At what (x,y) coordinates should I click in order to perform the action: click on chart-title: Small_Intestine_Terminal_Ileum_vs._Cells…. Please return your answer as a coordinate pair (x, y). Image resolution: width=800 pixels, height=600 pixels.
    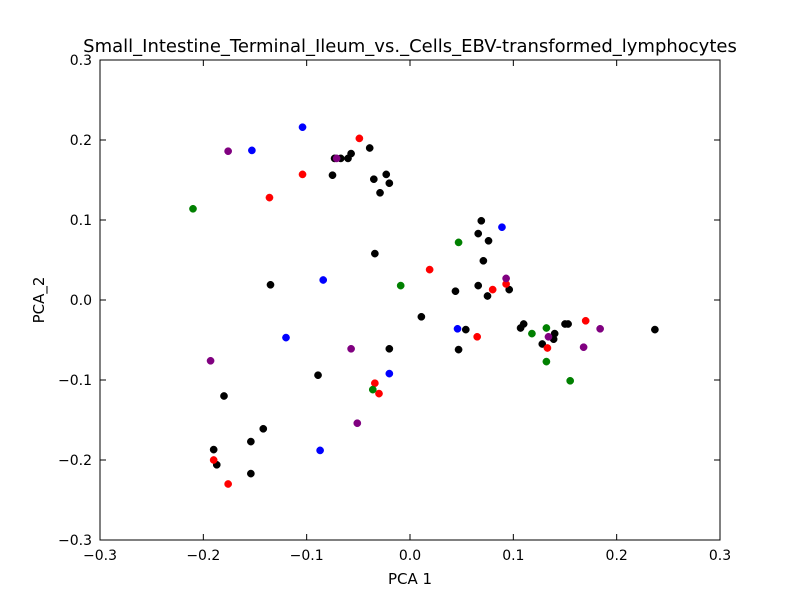
    Looking at the image, I should click on (410, 46).